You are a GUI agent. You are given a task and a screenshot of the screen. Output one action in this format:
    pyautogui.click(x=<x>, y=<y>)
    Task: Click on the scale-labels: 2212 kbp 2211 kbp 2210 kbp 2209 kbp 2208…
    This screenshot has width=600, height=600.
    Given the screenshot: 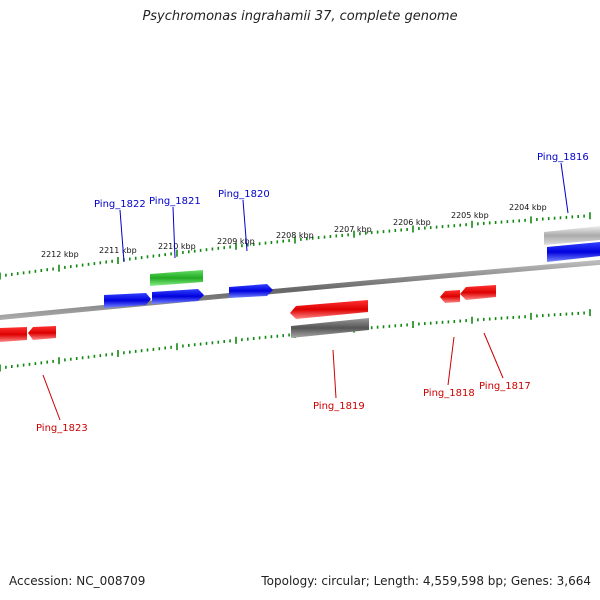 What is the action you would take?
    pyautogui.click(x=294, y=231)
    